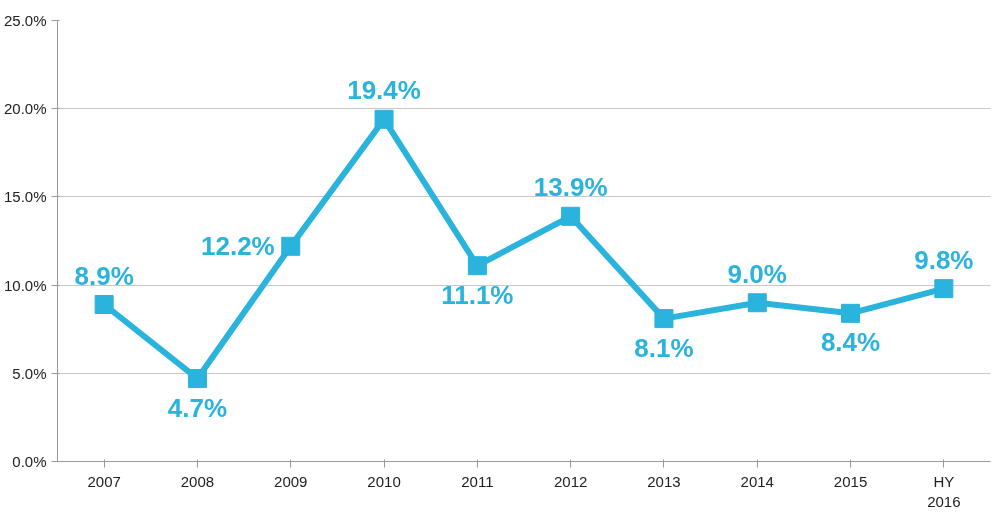 The width and height of the screenshot is (1007, 518). Describe the element at coordinates (850, 481) in the screenshot. I see `x-tick-label: 2015` at that location.